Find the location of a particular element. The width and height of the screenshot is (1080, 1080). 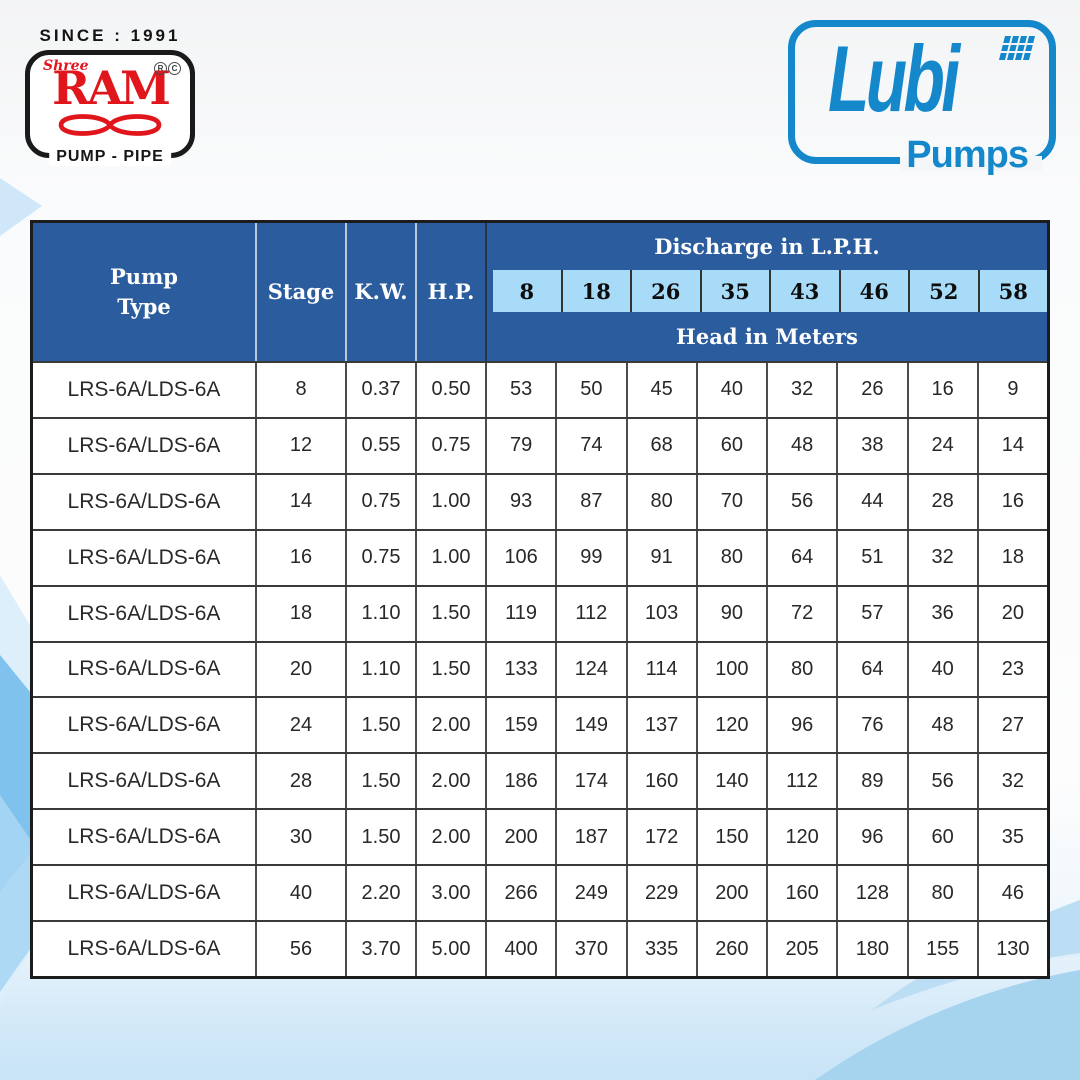

head-cells: 119 112 103 90 72 57 36 20 is located at coordinates (767, 613).